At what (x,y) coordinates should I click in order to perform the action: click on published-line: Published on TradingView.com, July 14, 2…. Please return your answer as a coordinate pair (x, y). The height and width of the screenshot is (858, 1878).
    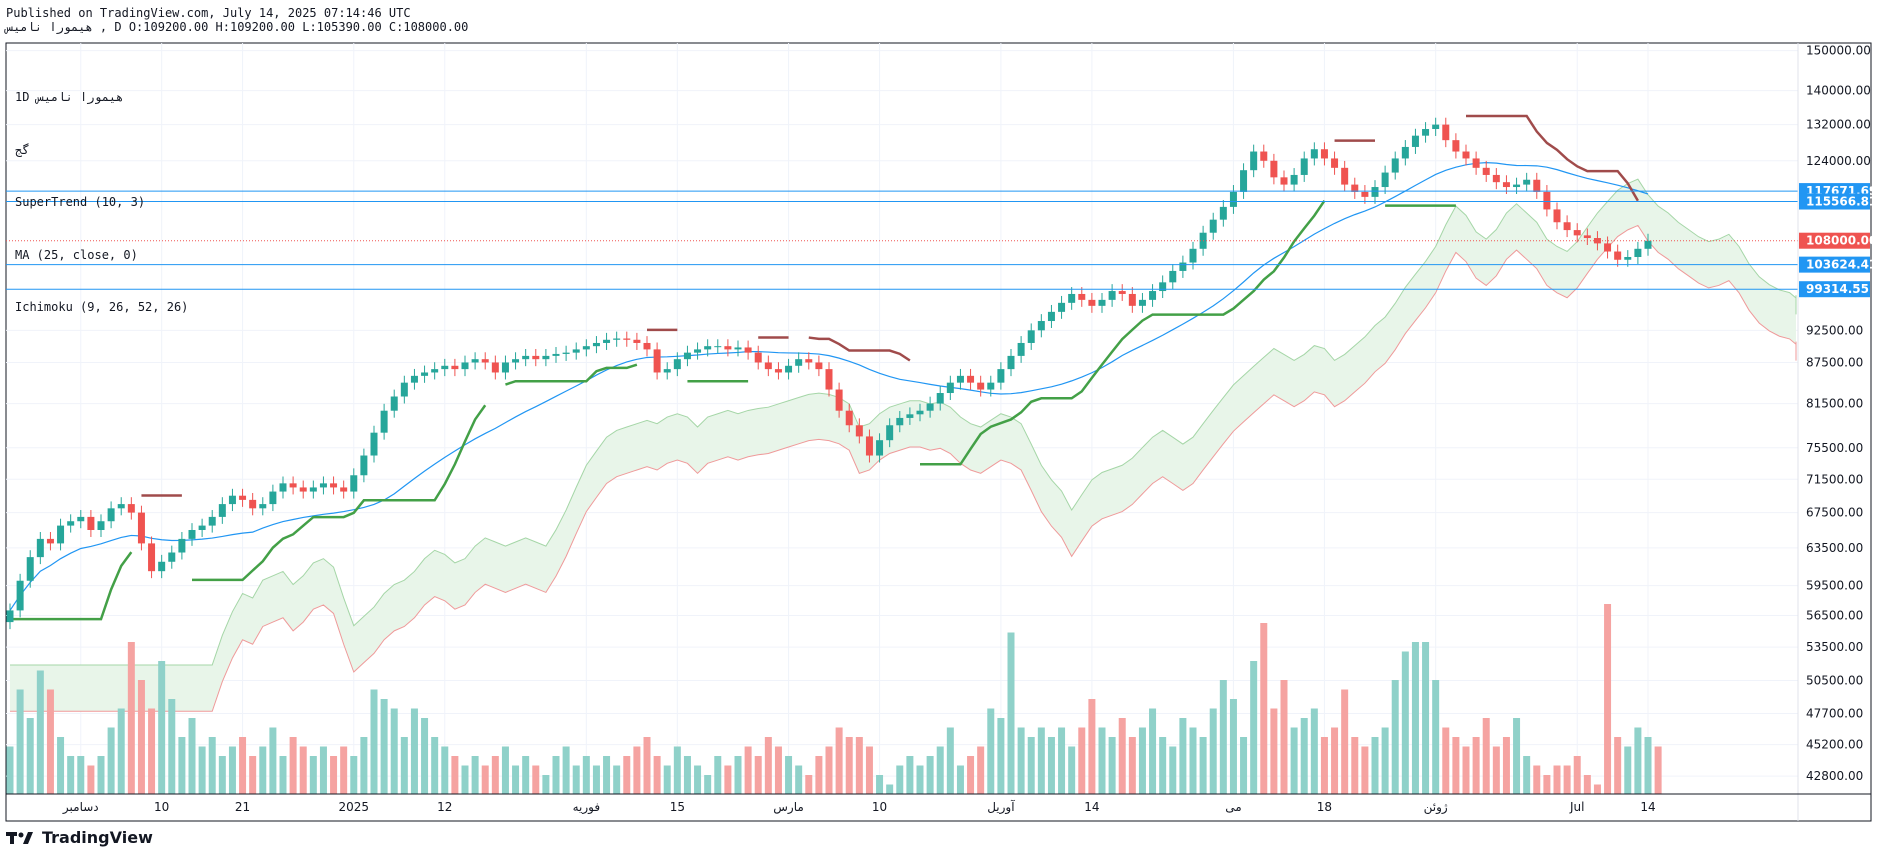
    Looking at the image, I should click on (208, 13).